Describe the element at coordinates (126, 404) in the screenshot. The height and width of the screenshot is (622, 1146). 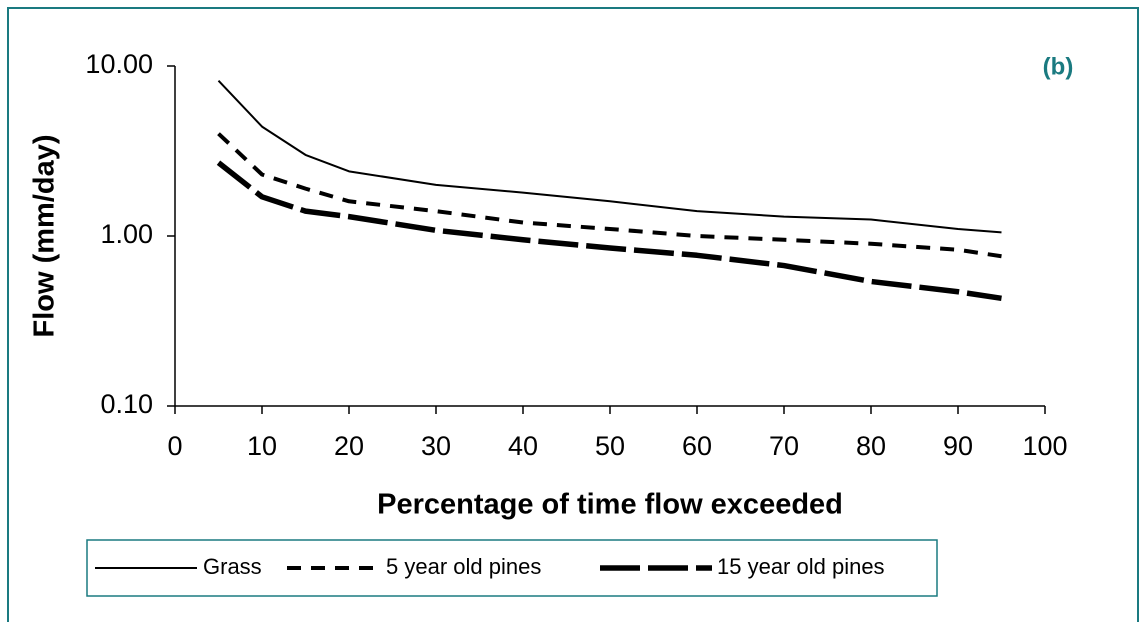
I see `y-tick-label: 0.10` at that location.